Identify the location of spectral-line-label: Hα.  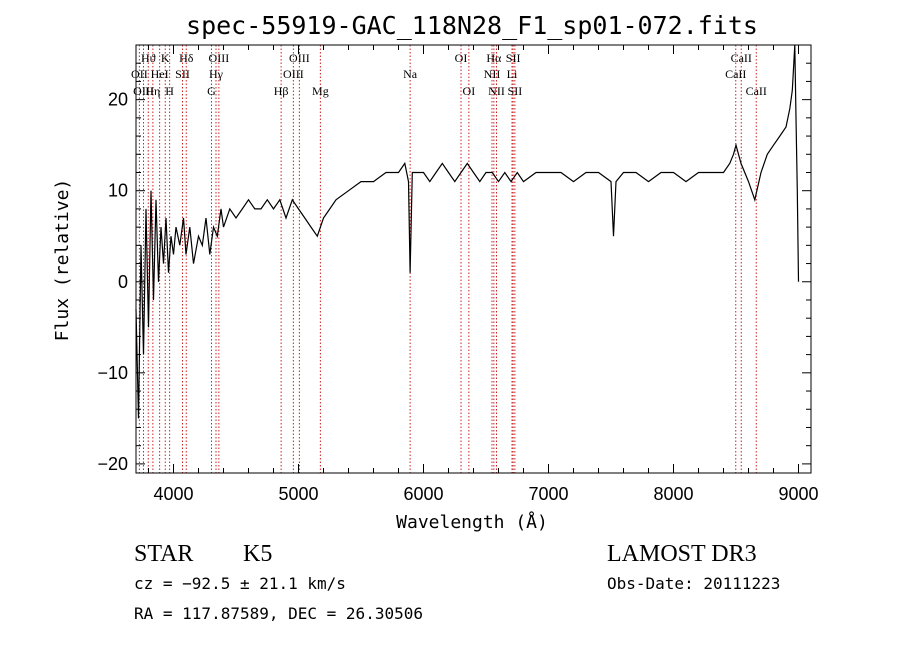
(494, 58).